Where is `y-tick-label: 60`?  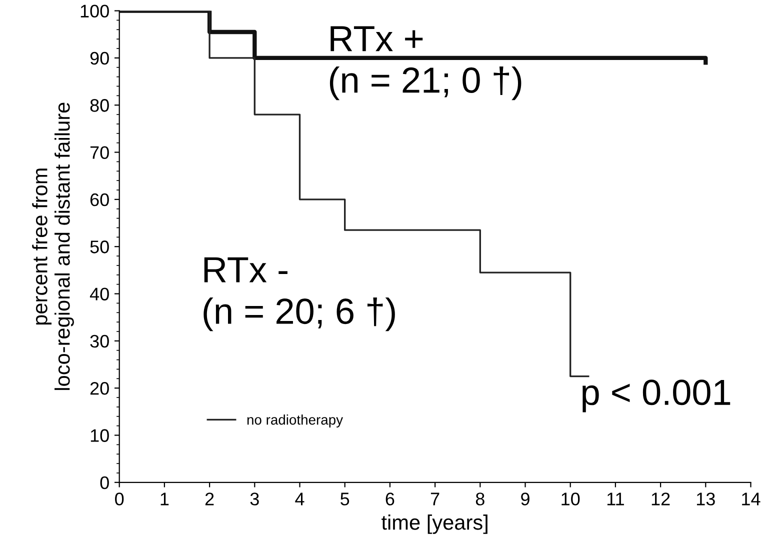 y-tick-label: 60 is located at coordinates (99, 199).